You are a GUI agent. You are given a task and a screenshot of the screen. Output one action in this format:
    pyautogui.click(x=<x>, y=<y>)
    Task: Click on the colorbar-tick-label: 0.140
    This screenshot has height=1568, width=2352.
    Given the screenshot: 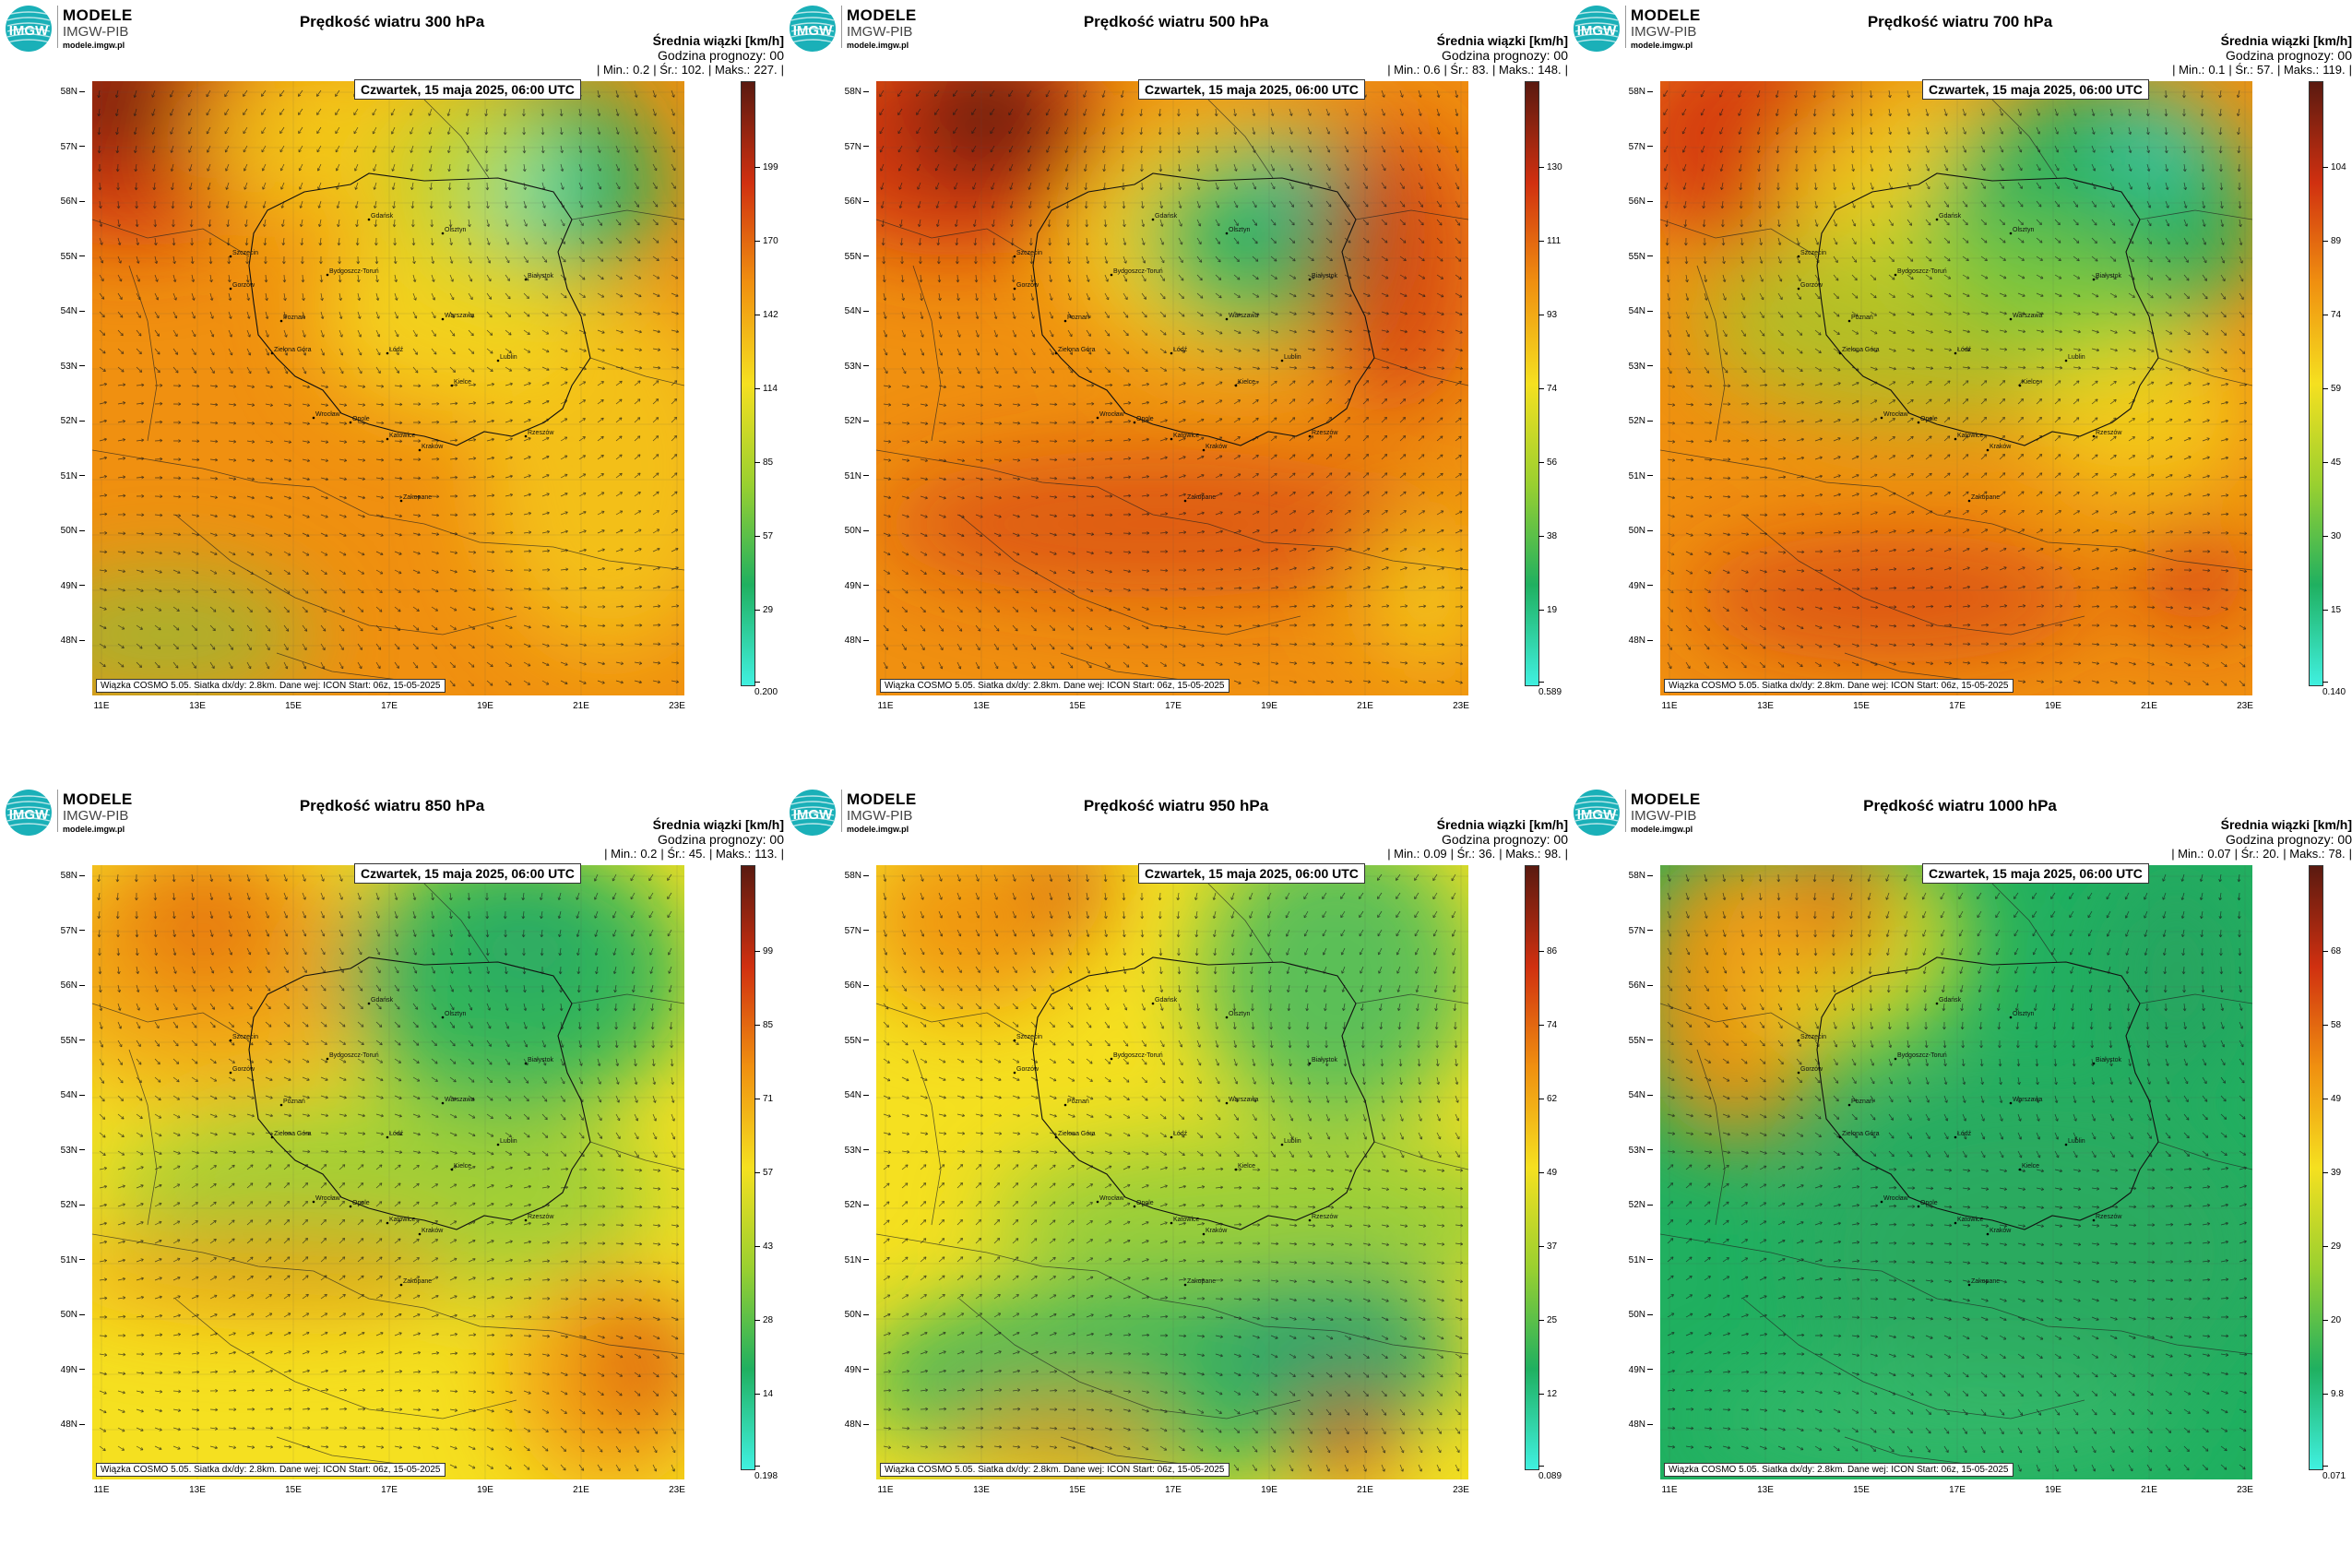 What is the action you would take?
    pyautogui.click(x=2337, y=687)
    